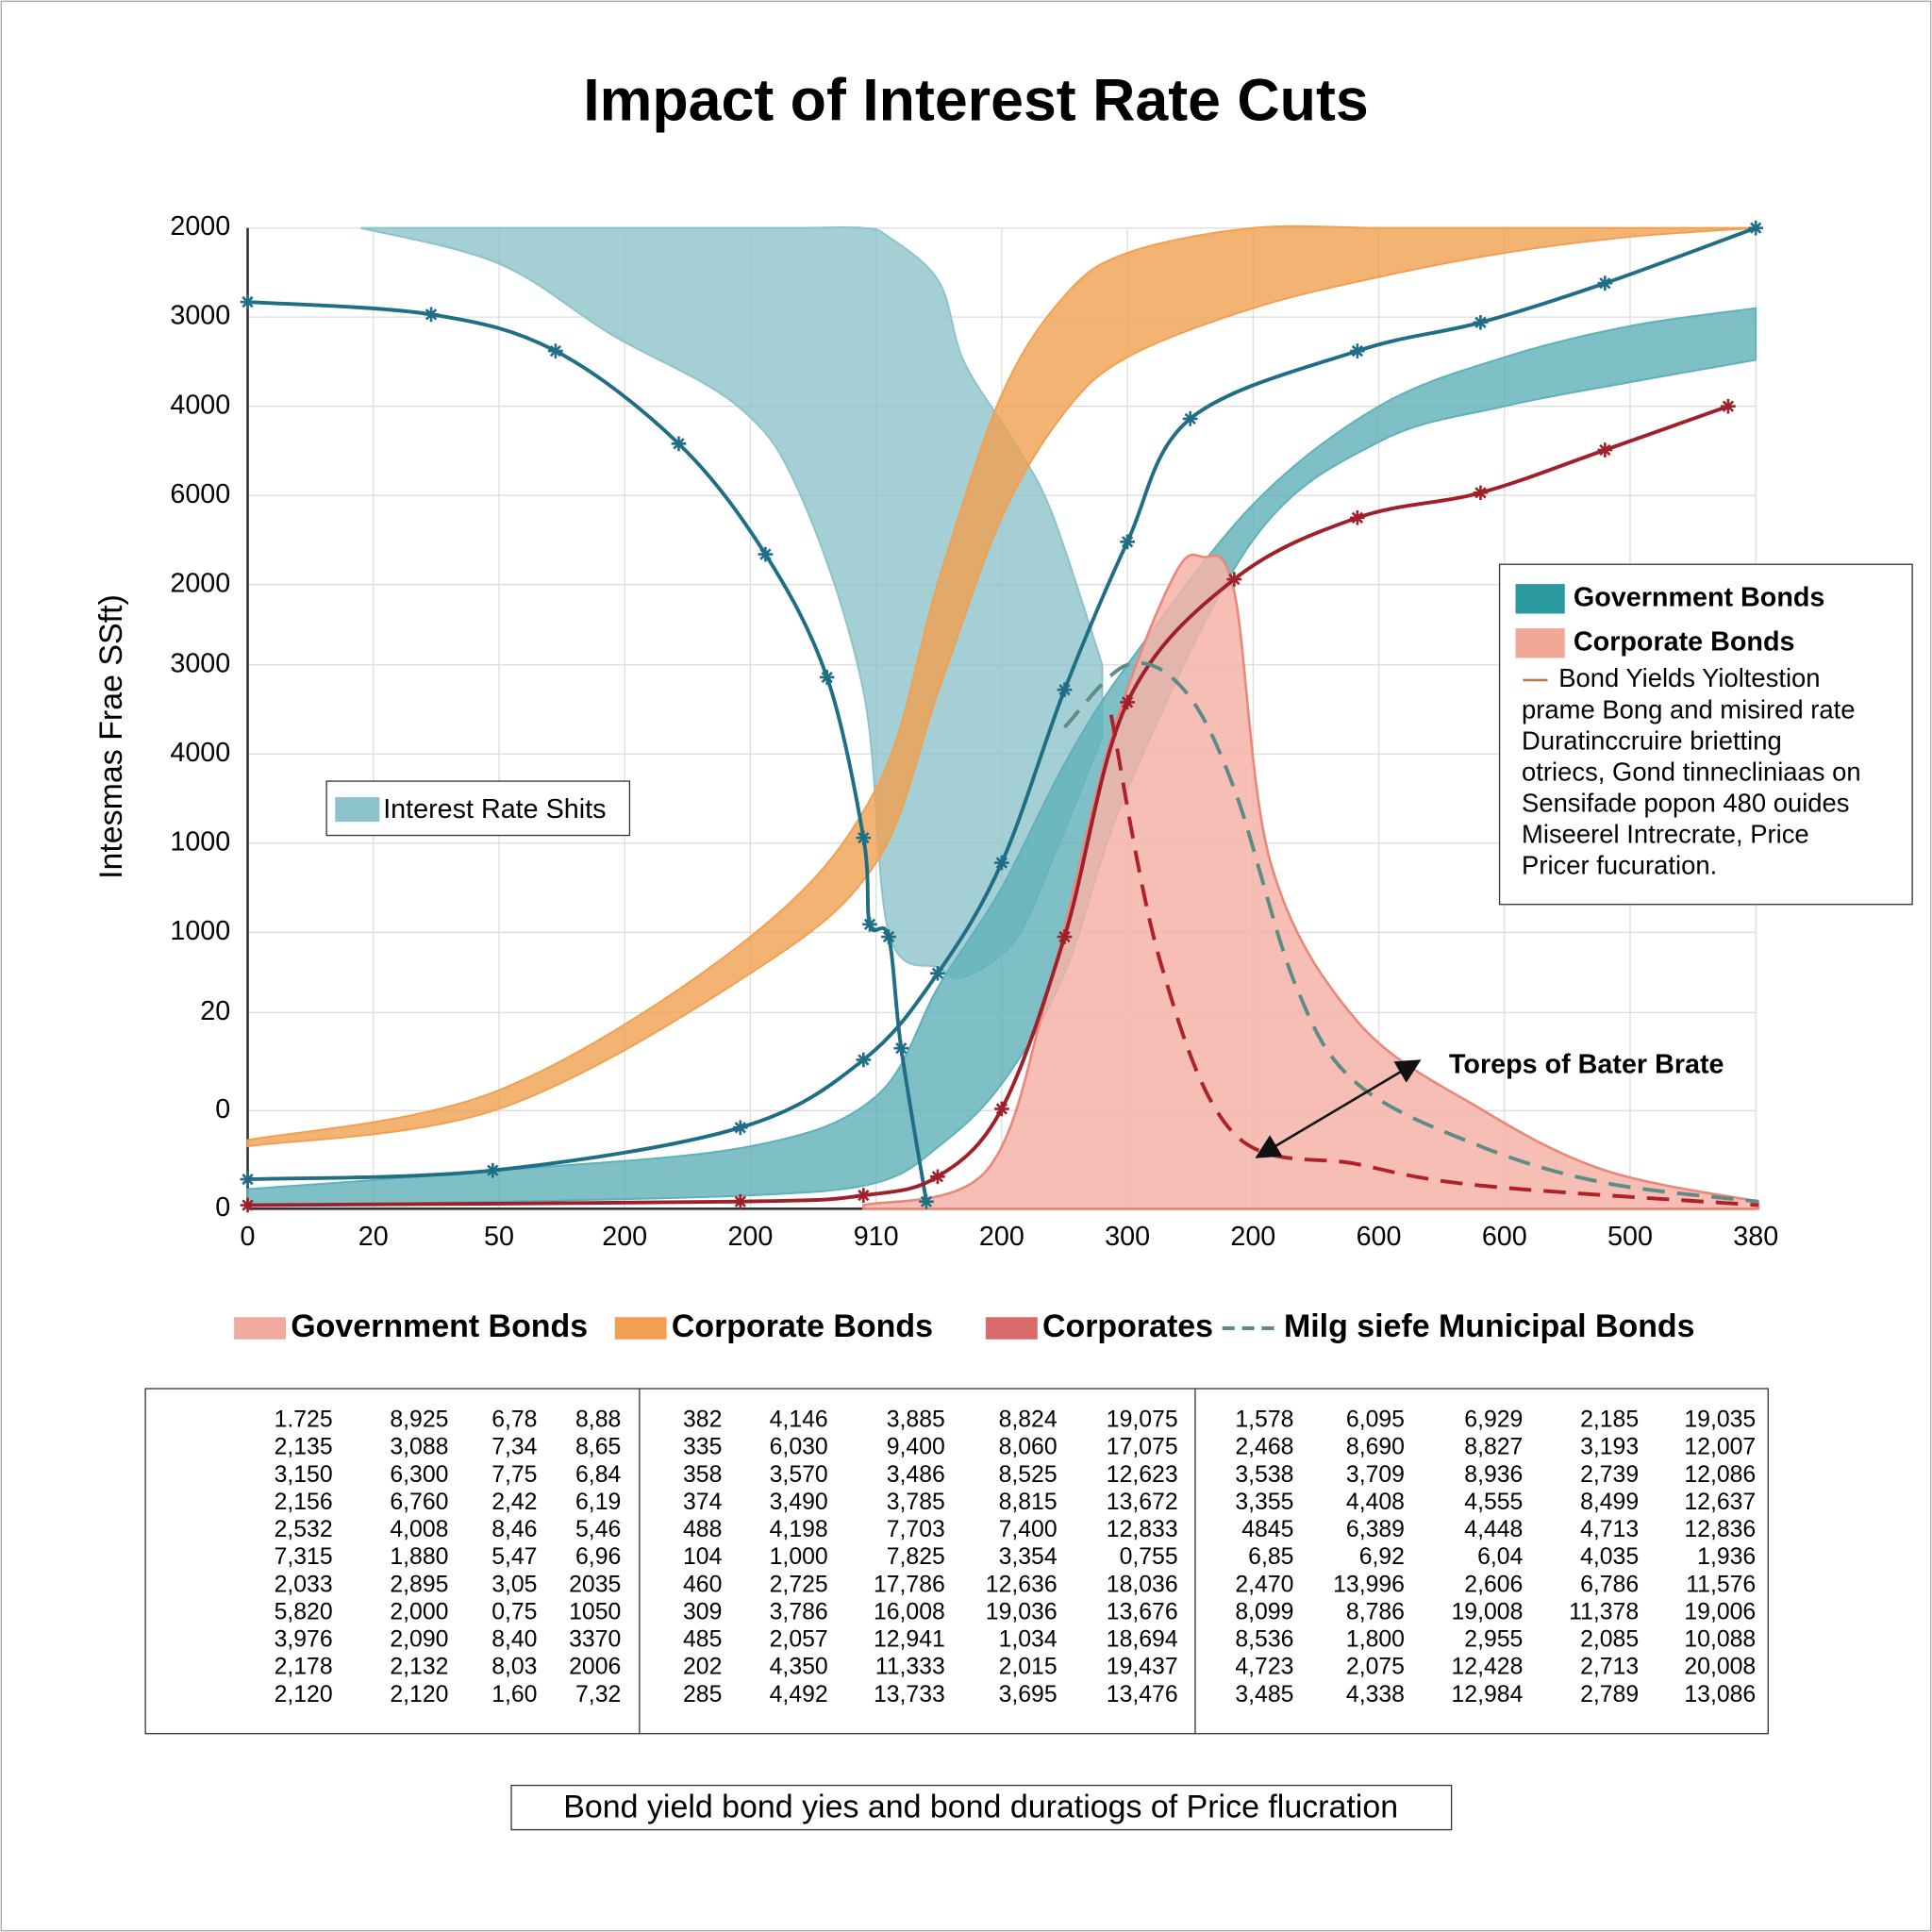 The height and width of the screenshot is (1932, 1932). I want to click on table-cell: 4,723, so click(1264, 1667).